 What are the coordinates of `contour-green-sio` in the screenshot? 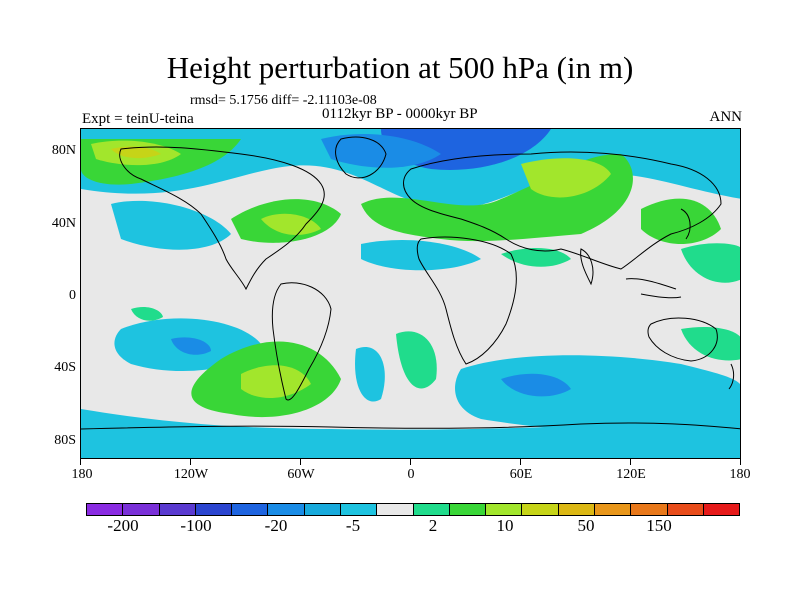 It's located at (416, 360).